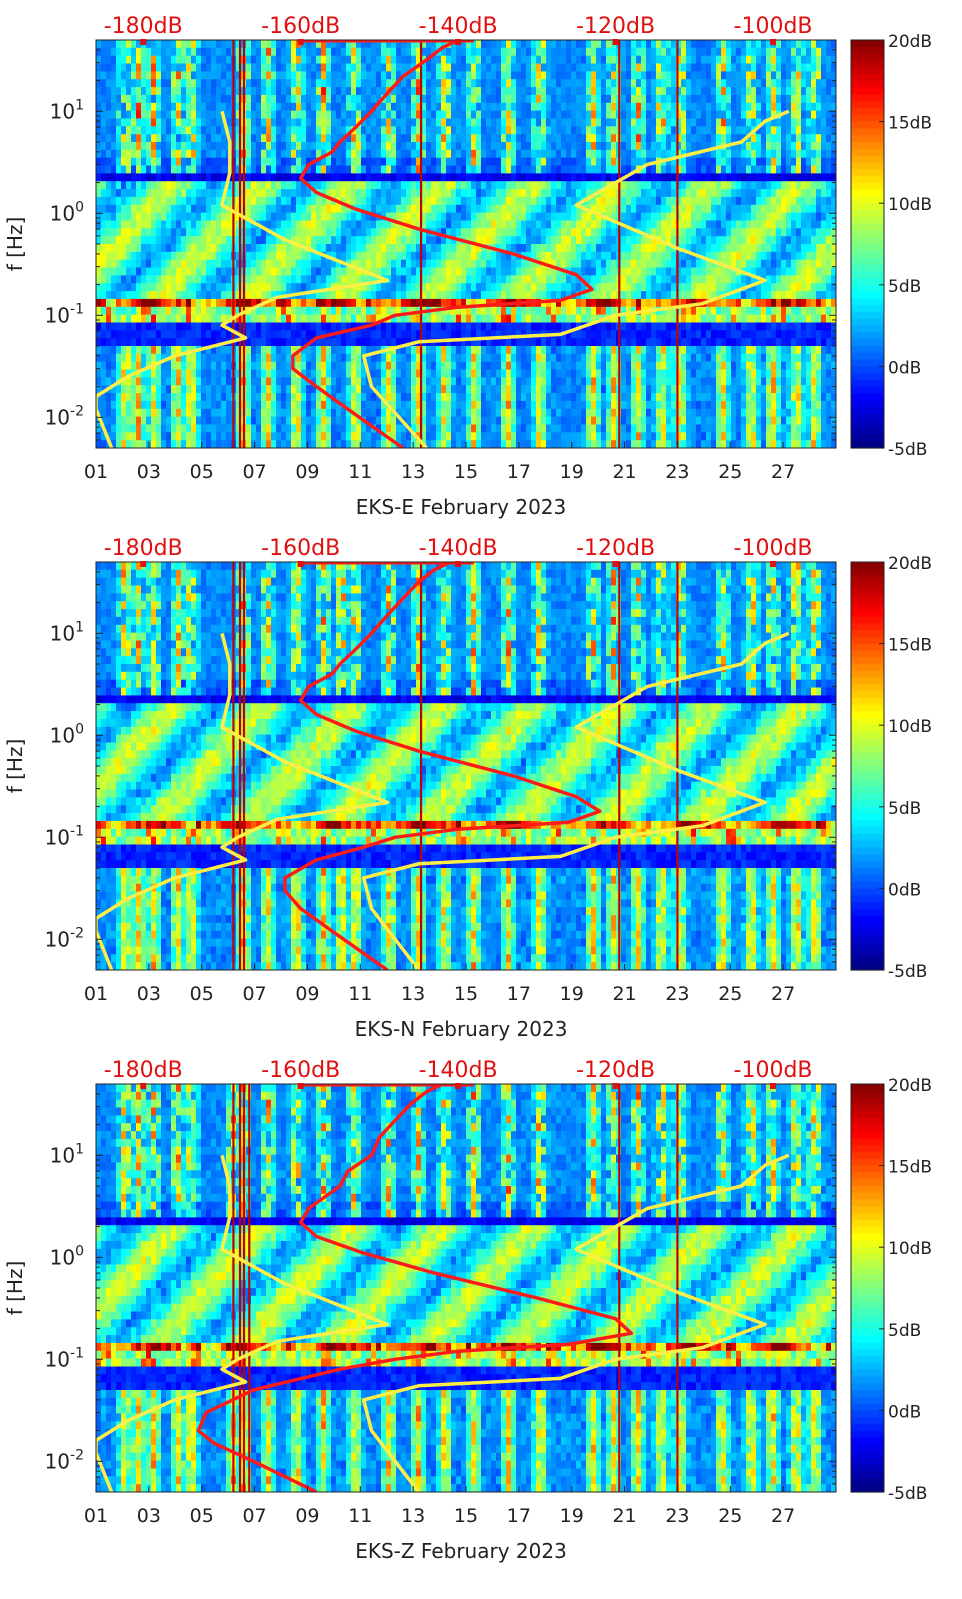 The width and height of the screenshot is (962, 1599). I want to click on x-axis-label: EKS-N February 2023, so click(461, 1029).